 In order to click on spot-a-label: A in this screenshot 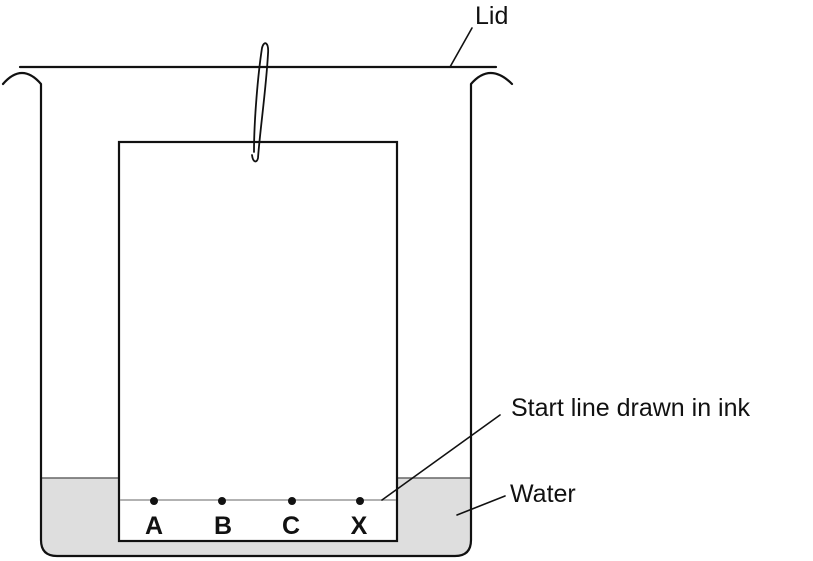, I will do `click(154, 526)`.